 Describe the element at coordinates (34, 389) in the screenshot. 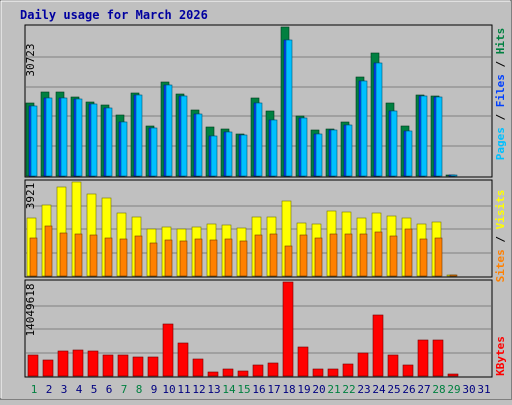

I see `day-label-1: 1` at that location.